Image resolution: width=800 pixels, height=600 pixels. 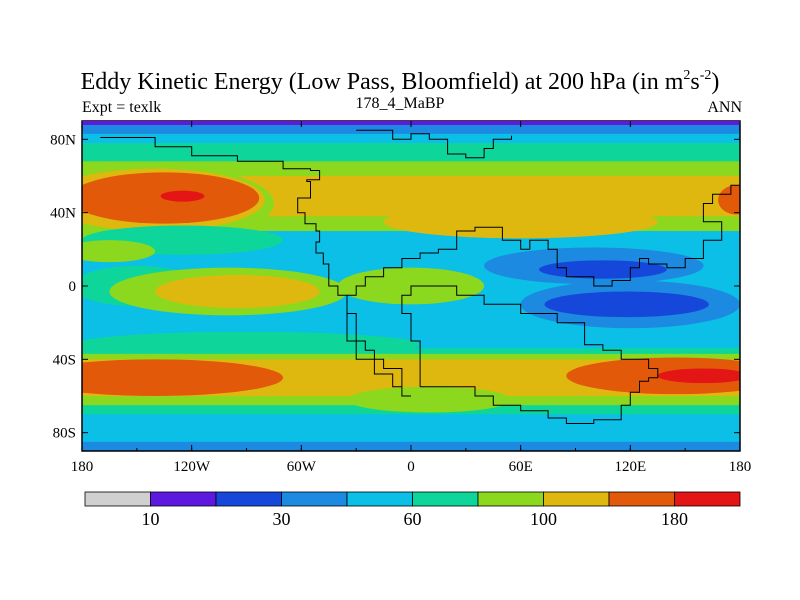 What do you see at coordinates (411, 467) in the screenshot?
I see `x-tick-label: 0` at bounding box center [411, 467].